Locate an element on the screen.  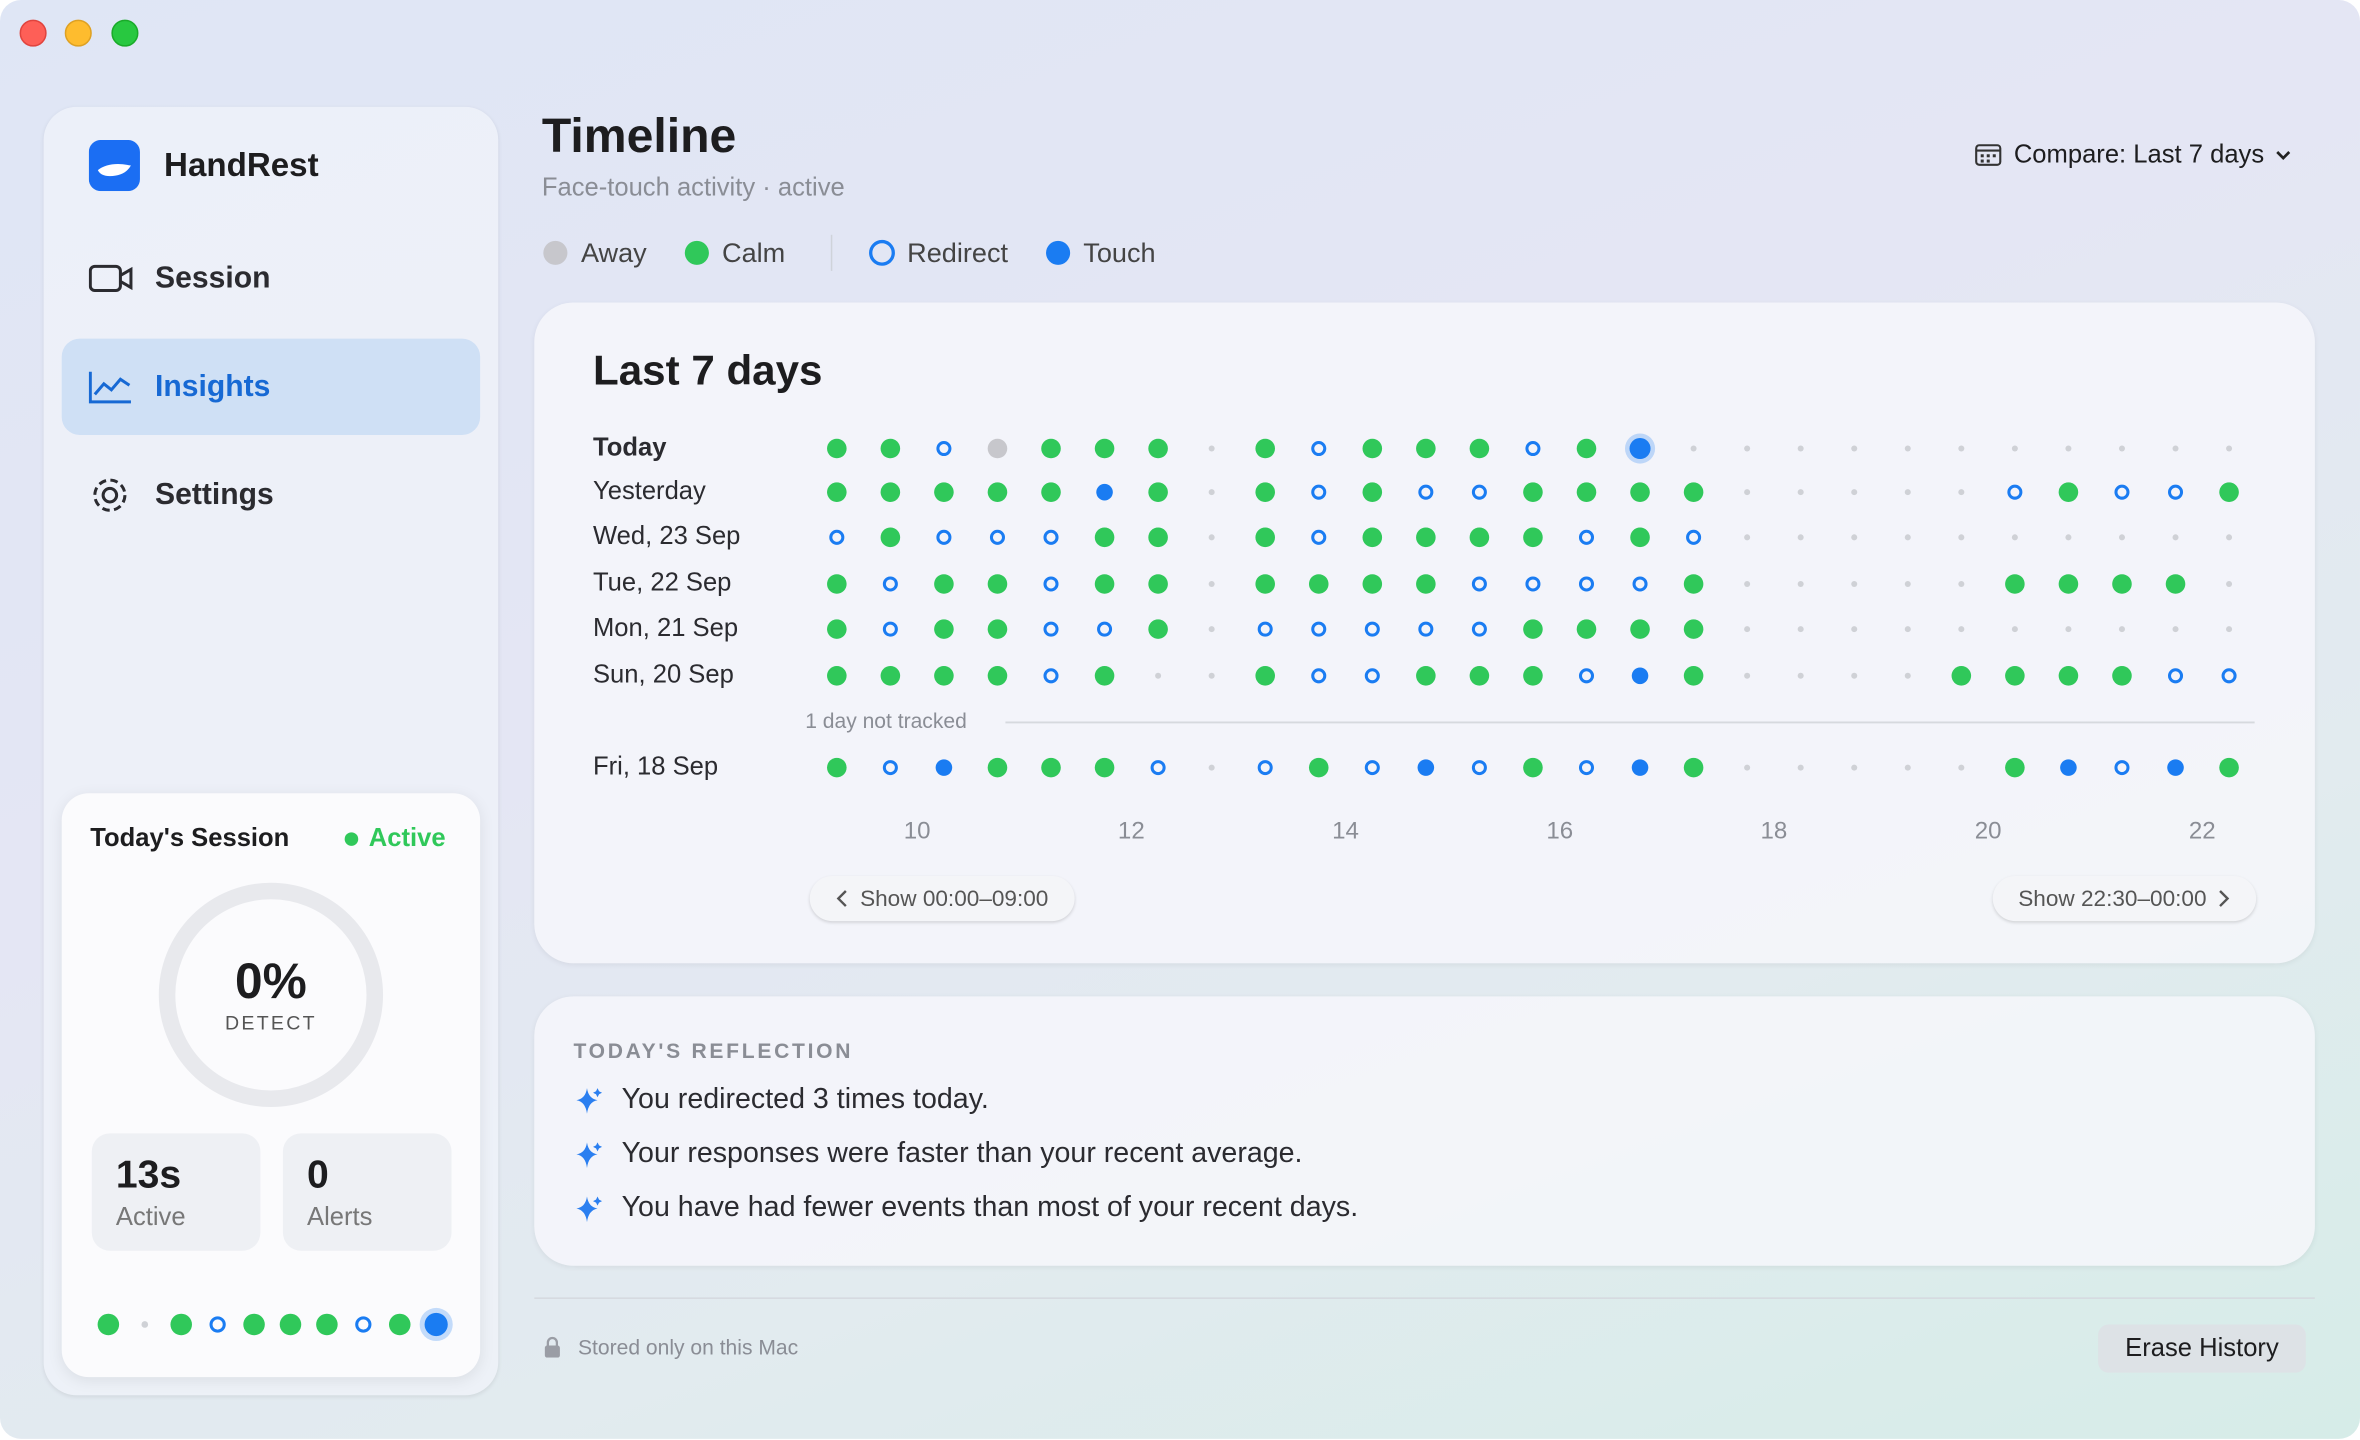
legend-swatch is located at coordinates (696, 252).